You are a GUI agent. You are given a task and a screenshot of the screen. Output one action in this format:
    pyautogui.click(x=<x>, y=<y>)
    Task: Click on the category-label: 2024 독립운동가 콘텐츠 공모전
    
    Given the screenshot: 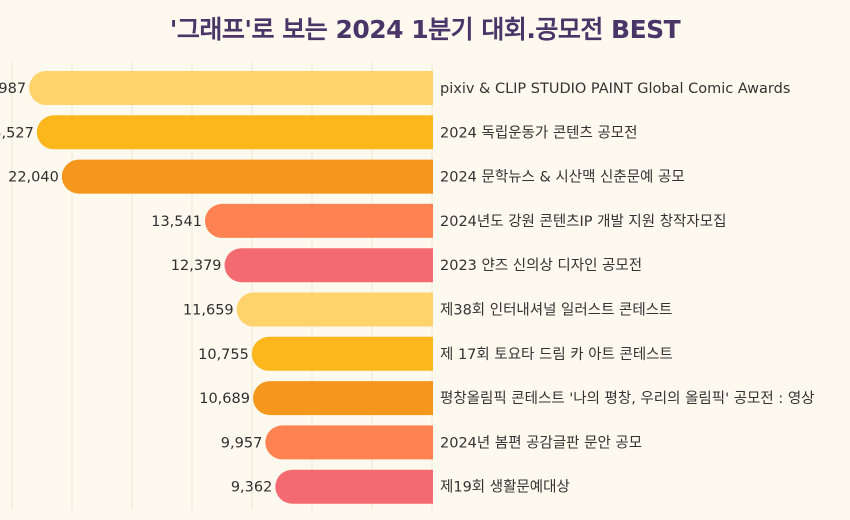 What is the action you would take?
    pyautogui.click(x=538, y=132)
    